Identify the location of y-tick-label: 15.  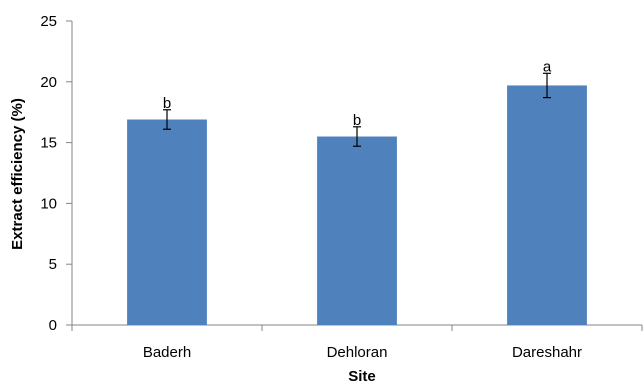
(48, 143).